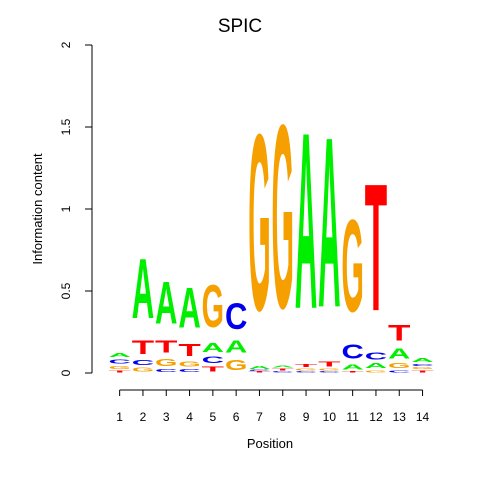 The width and height of the screenshot is (480, 480). What do you see at coordinates (400, 417) in the screenshot?
I see `x-tick-label: 13` at bounding box center [400, 417].